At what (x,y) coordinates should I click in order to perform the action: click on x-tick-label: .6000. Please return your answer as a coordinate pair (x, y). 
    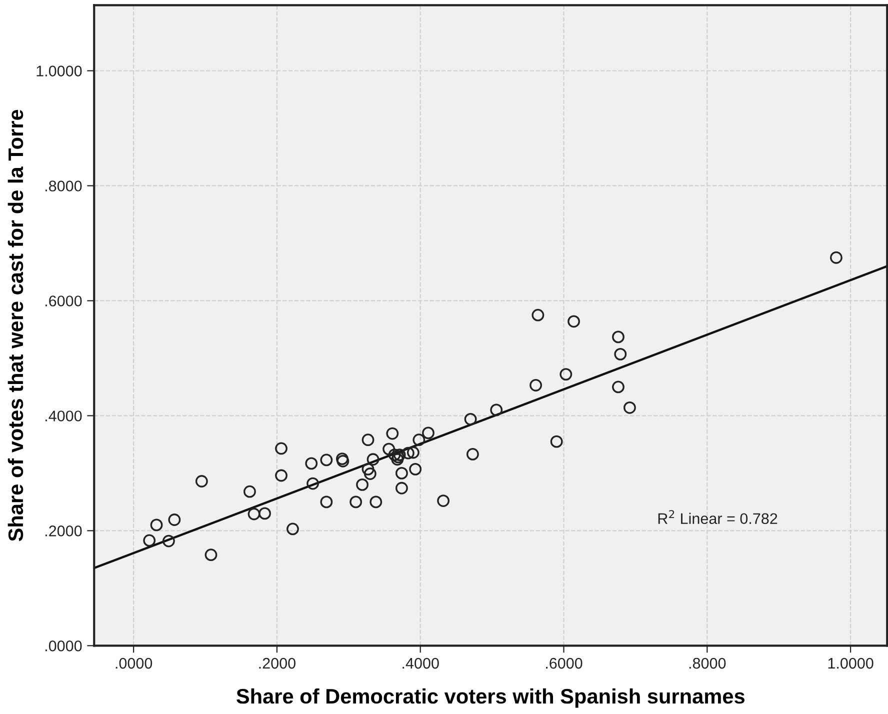
    Looking at the image, I should click on (564, 663).